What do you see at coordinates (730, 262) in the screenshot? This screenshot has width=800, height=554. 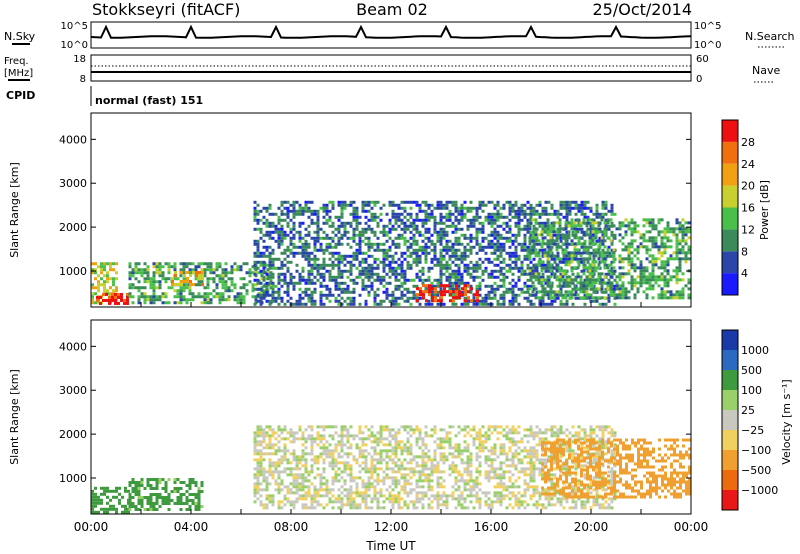 I see `colorbar-swatch` at bounding box center [730, 262].